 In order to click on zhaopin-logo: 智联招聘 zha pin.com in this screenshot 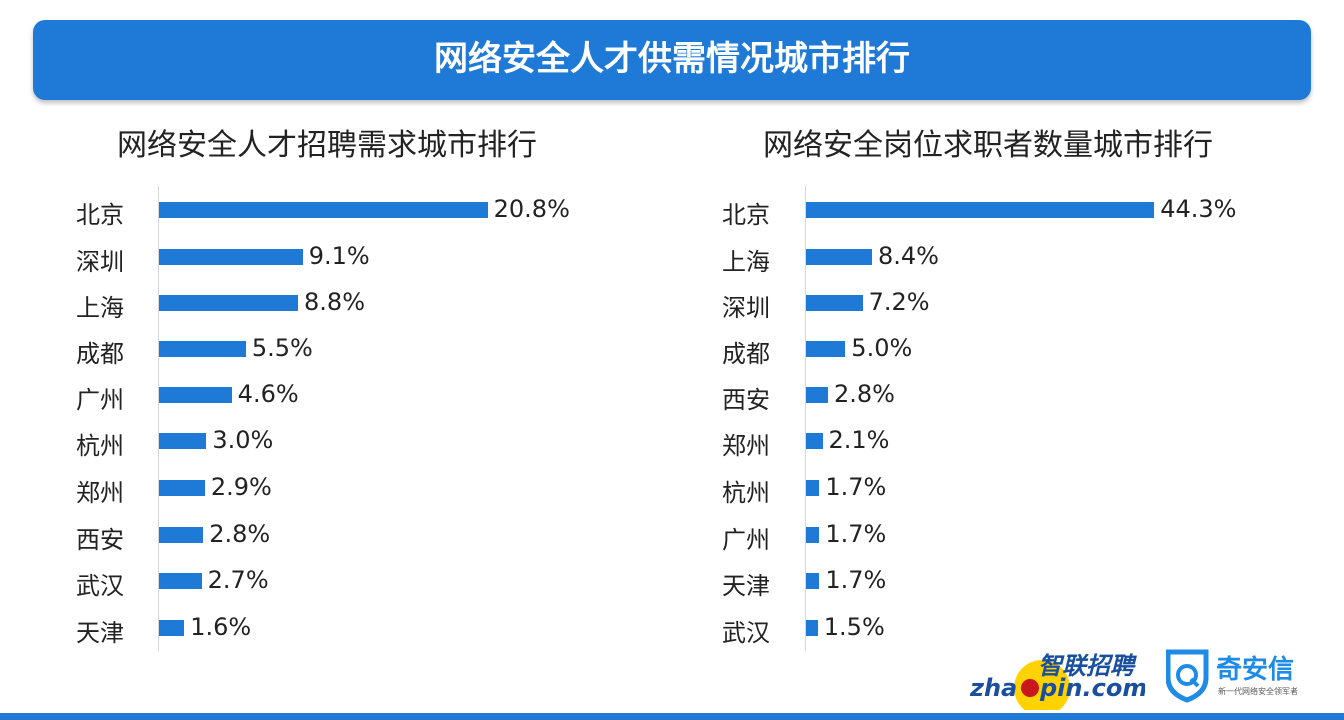, I will do `click(1057, 681)`.